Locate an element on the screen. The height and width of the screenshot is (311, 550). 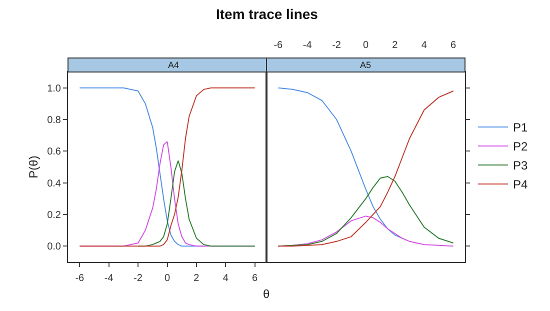
y-tick-label: 0.0 is located at coordinates (54, 247).